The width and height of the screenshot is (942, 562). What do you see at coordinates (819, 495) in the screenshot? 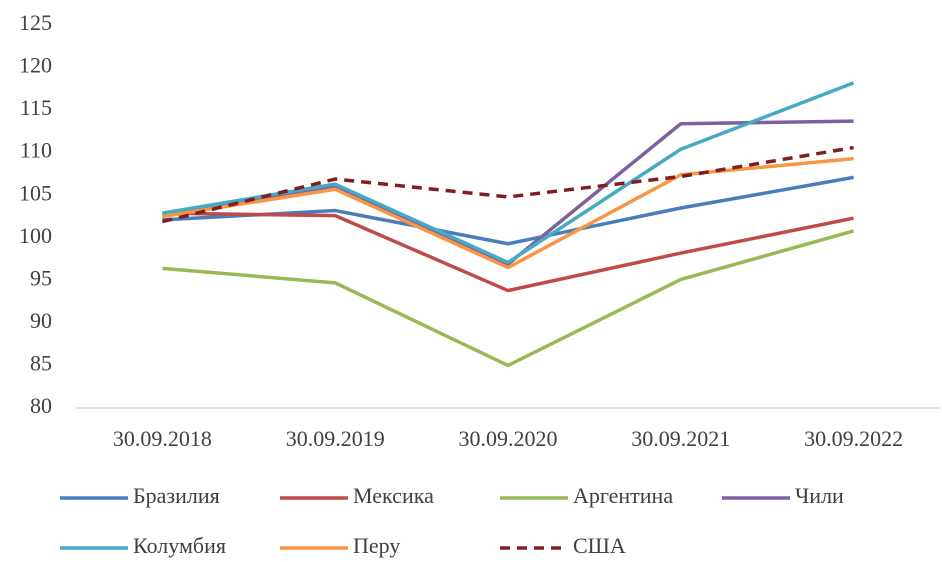
I see `legend-label: Чили` at bounding box center [819, 495].